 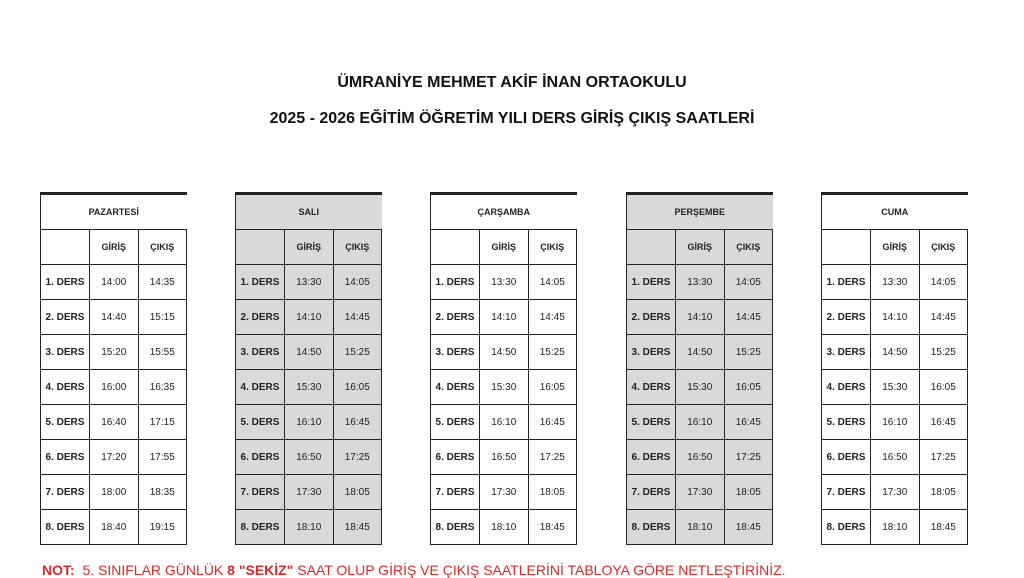 What do you see at coordinates (357, 317) in the screenshot?
I see `end-time: 14:45` at bounding box center [357, 317].